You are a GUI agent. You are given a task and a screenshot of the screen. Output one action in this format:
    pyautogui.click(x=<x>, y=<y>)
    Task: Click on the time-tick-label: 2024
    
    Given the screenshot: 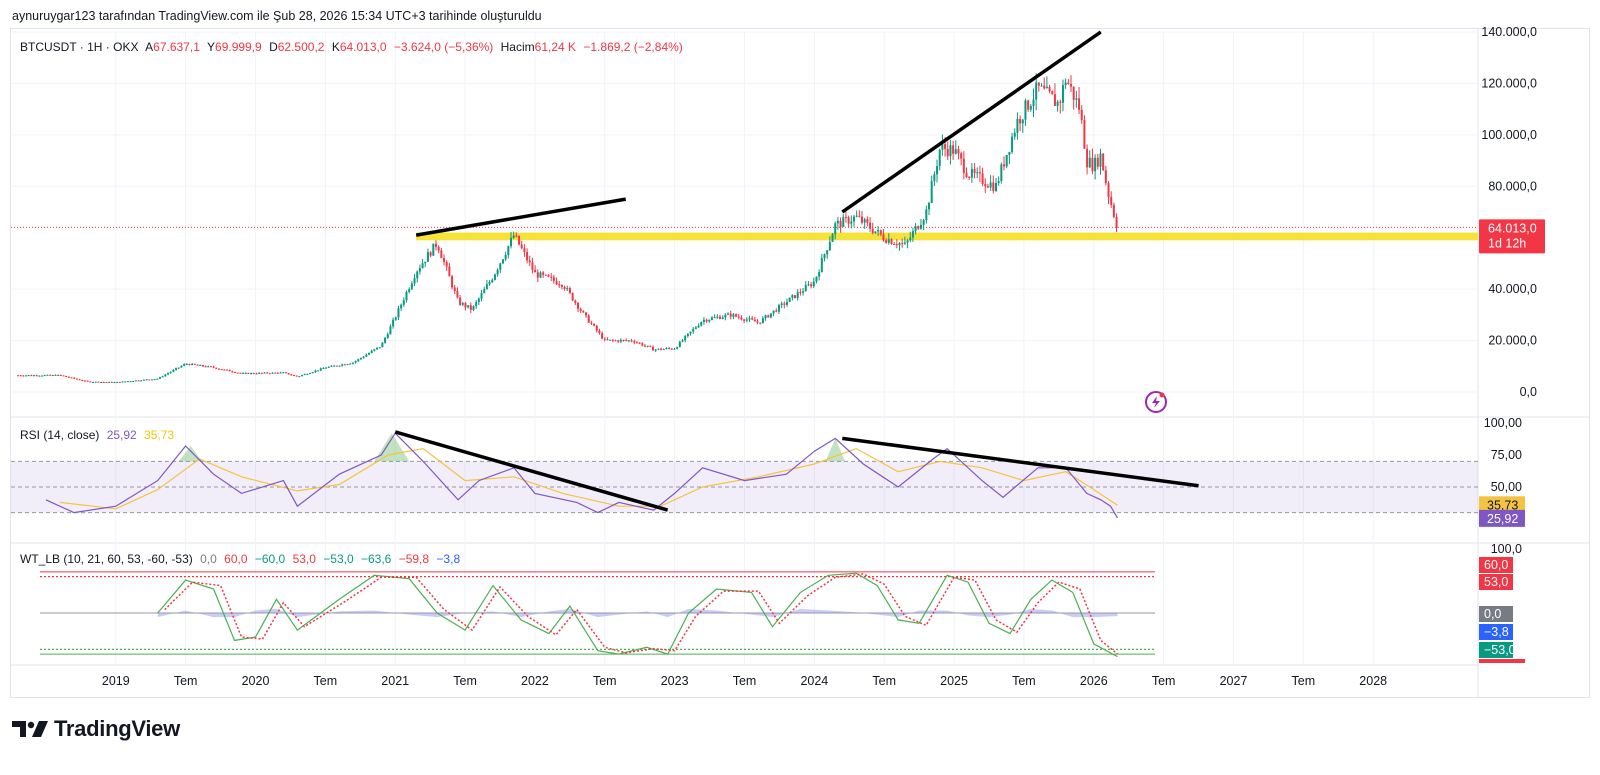 What is the action you would take?
    pyautogui.click(x=814, y=681)
    